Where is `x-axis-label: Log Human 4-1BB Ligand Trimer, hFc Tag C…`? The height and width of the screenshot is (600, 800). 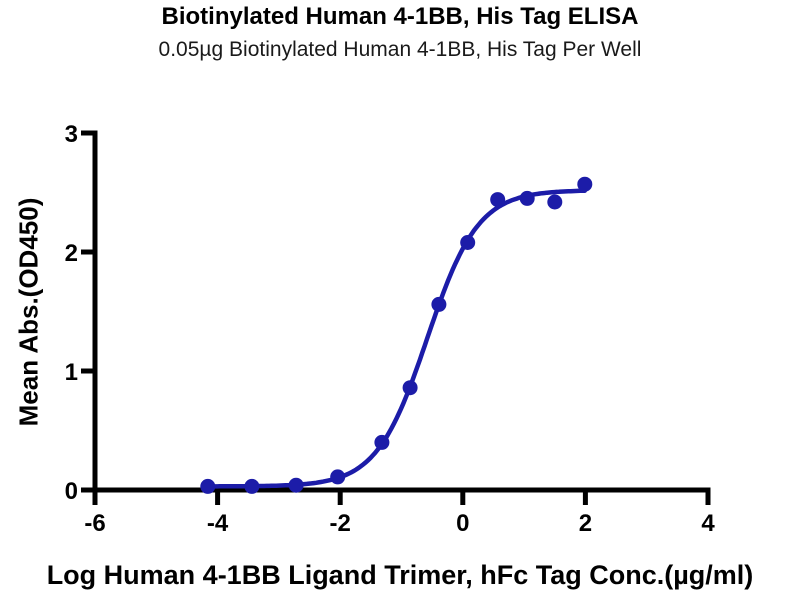 x-axis-label: Log Human 4-1BB Ligand Trimer, hFc Tag C… is located at coordinates (400, 575).